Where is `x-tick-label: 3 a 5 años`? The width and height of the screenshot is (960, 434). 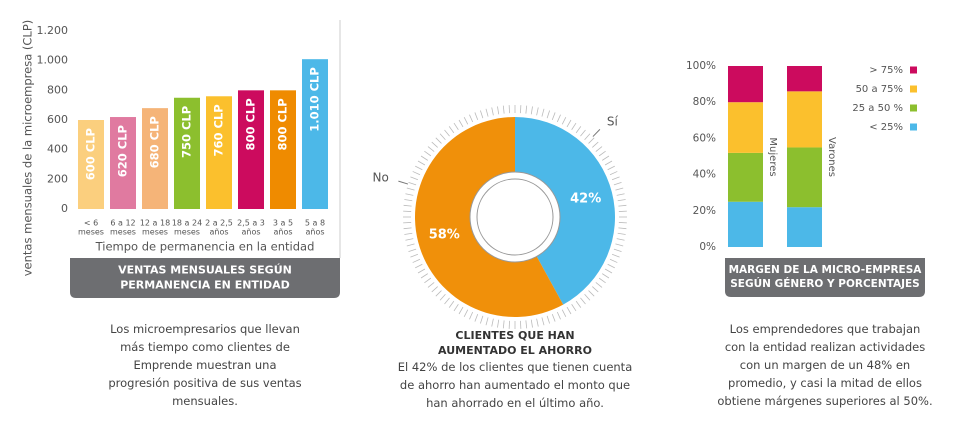
x-tick-label: 3 a 5 años is located at coordinates (283, 227).